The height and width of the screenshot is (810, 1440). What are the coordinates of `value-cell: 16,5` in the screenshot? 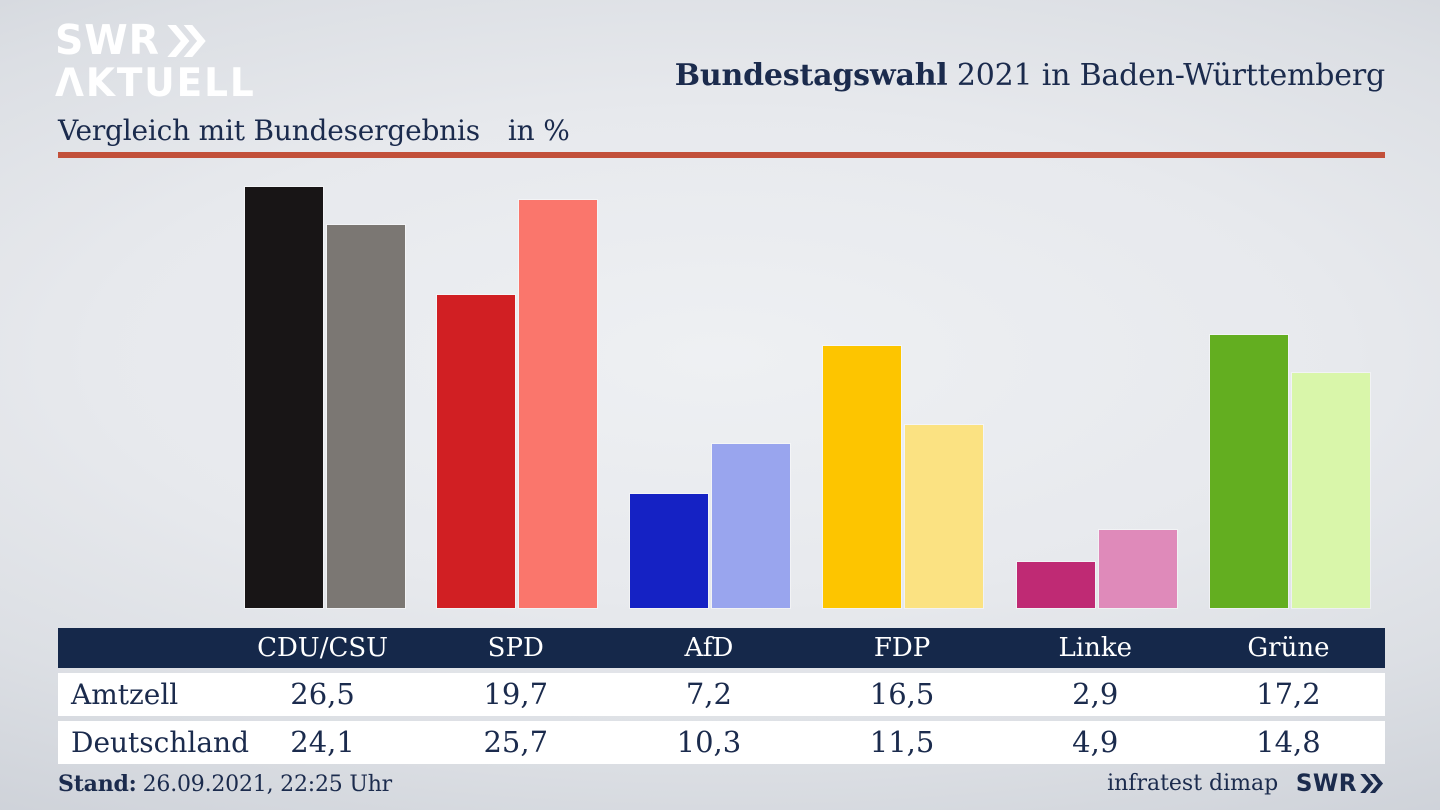 It's located at (902, 694).